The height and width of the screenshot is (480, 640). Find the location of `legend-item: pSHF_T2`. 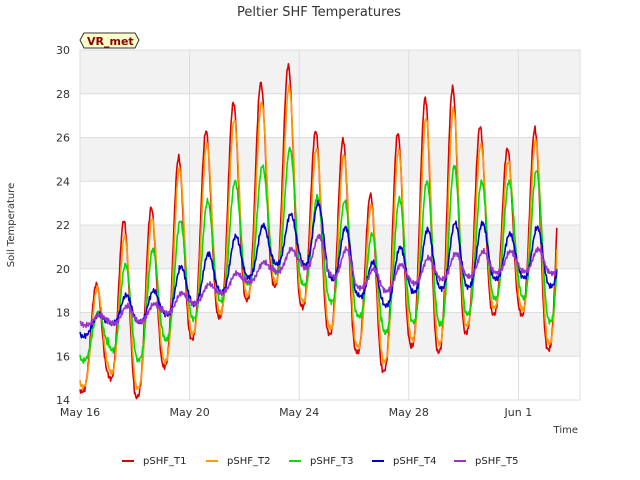

legend-item: pSHF_T2 is located at coordinates (238, 461).